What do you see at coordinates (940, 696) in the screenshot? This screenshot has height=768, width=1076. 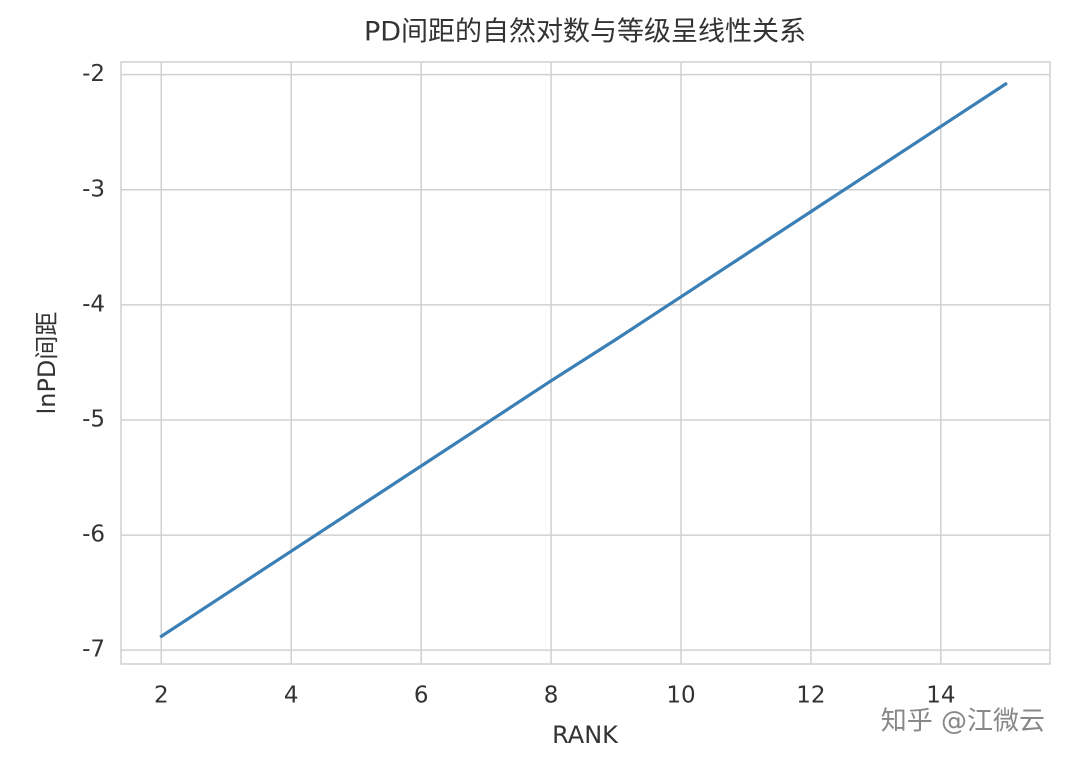 I see `x-tick-label: 14` at bounding box center [940, 696].